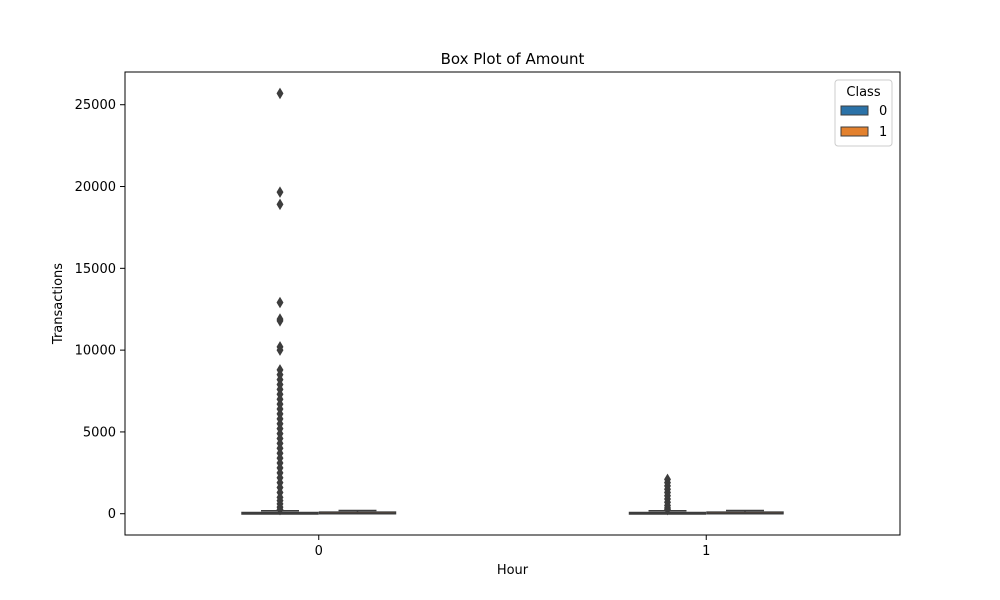  Describe the element at coordinates (863, 122) in the screenshot. I see `legend-entries: 01` at that location.